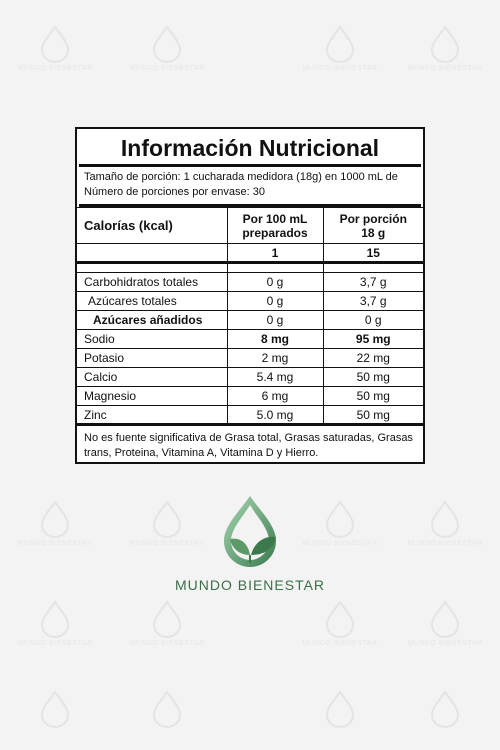 The image size is (500, 750). What do you see at coordinates (372, 339) in the screenshot?
I see `nutrient-per-serving: 95 mg` at bounding box center [372, 339].